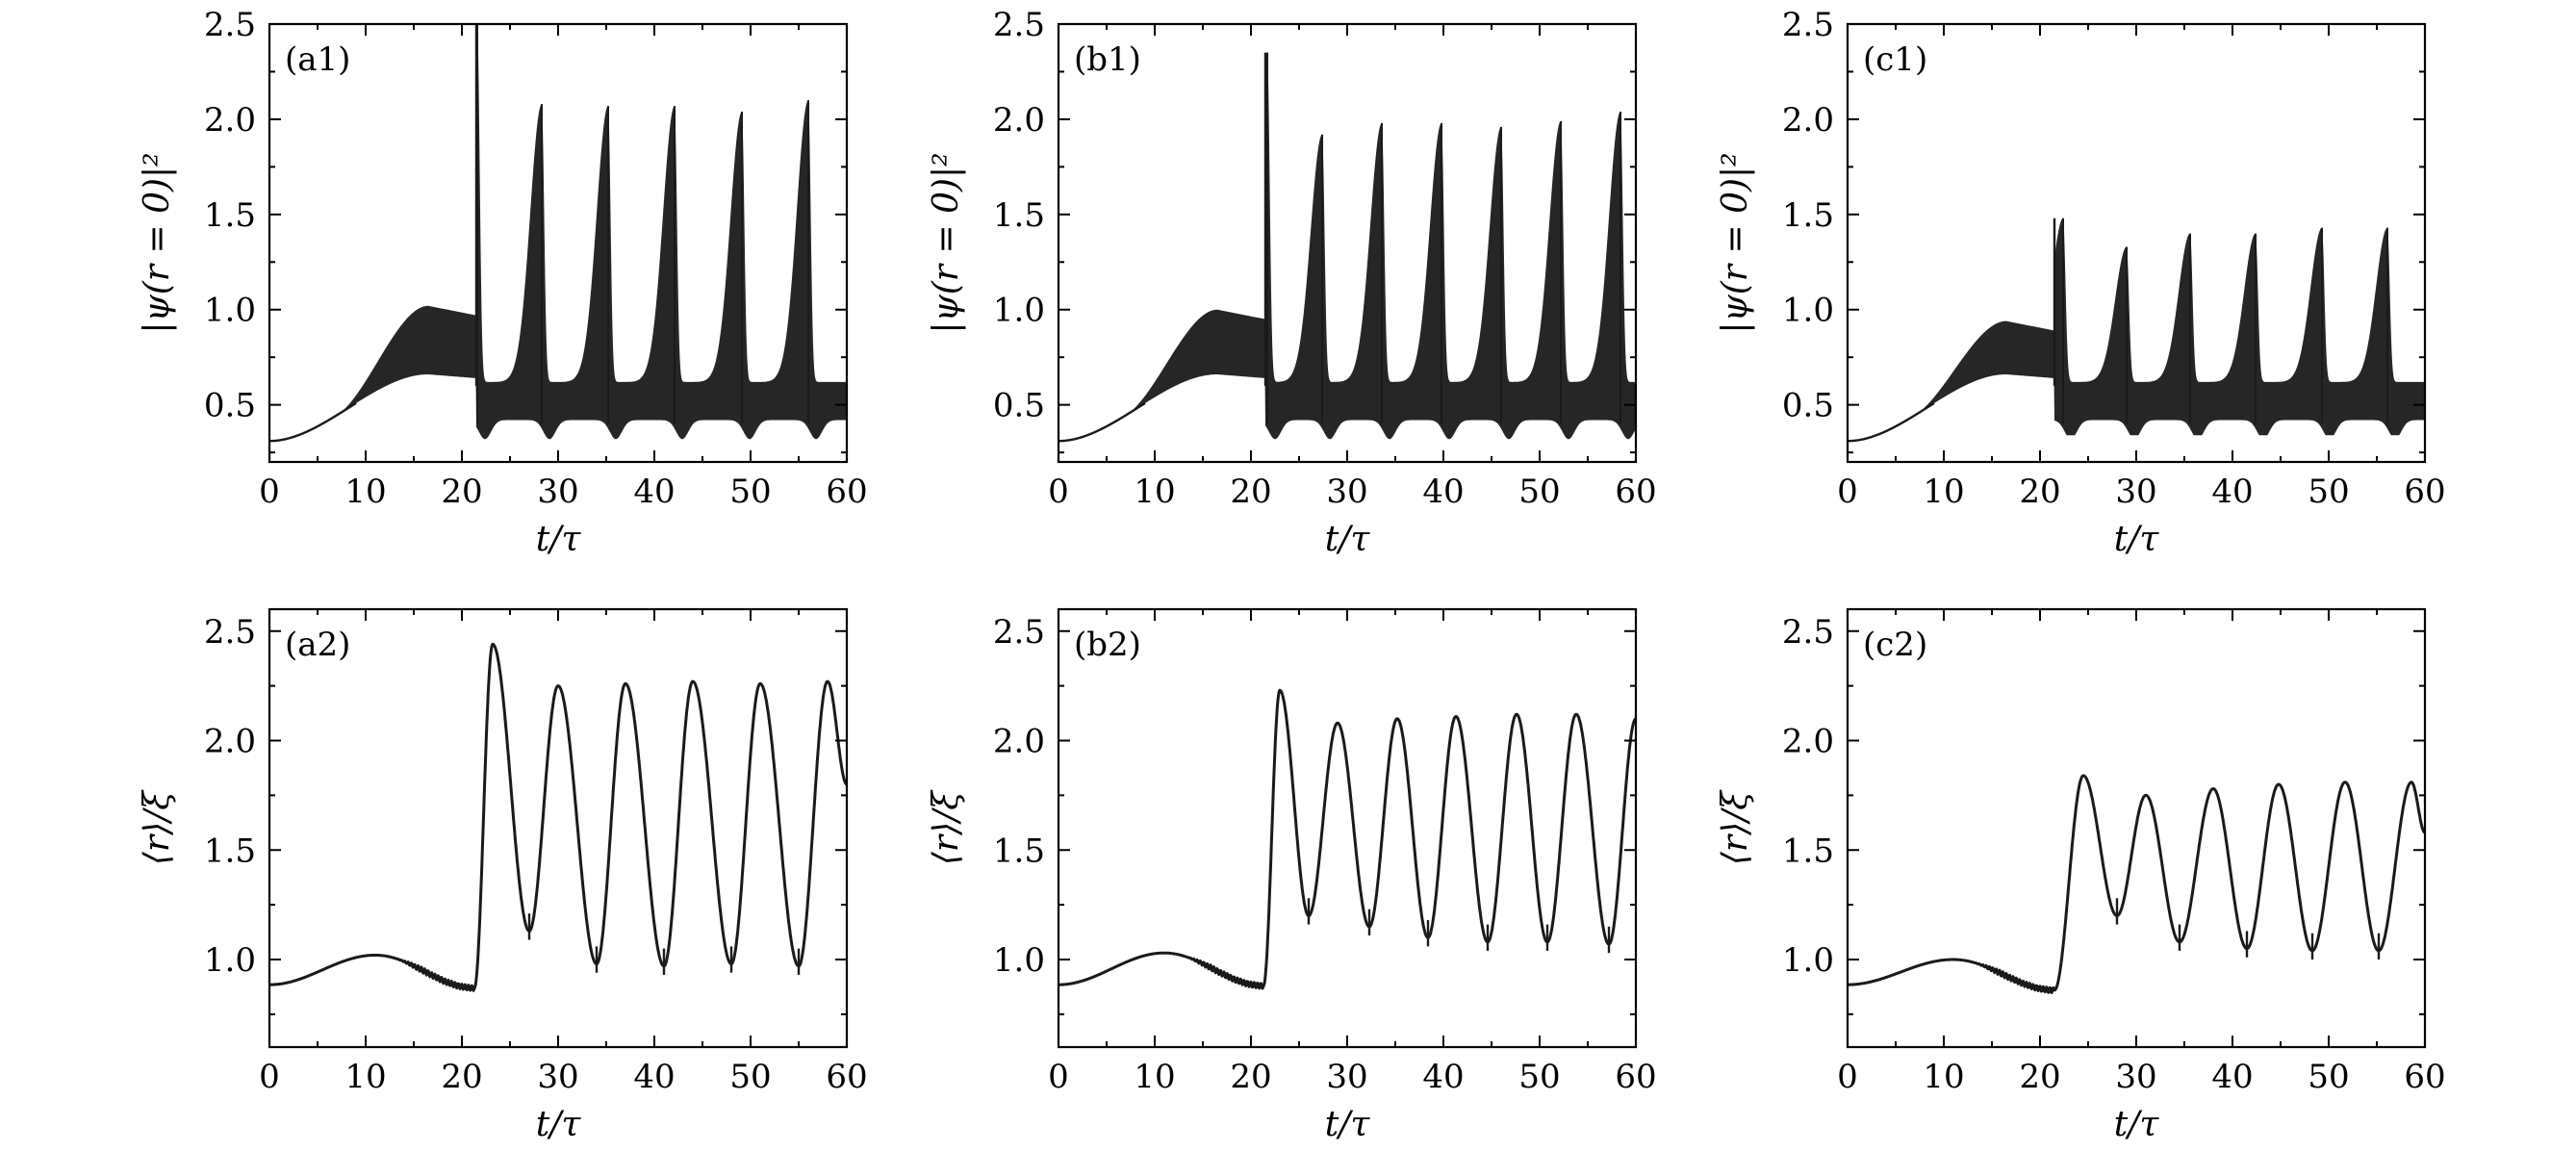 The image size is (2576, 1152). I want to click on series-c2, so click(2136, 884).